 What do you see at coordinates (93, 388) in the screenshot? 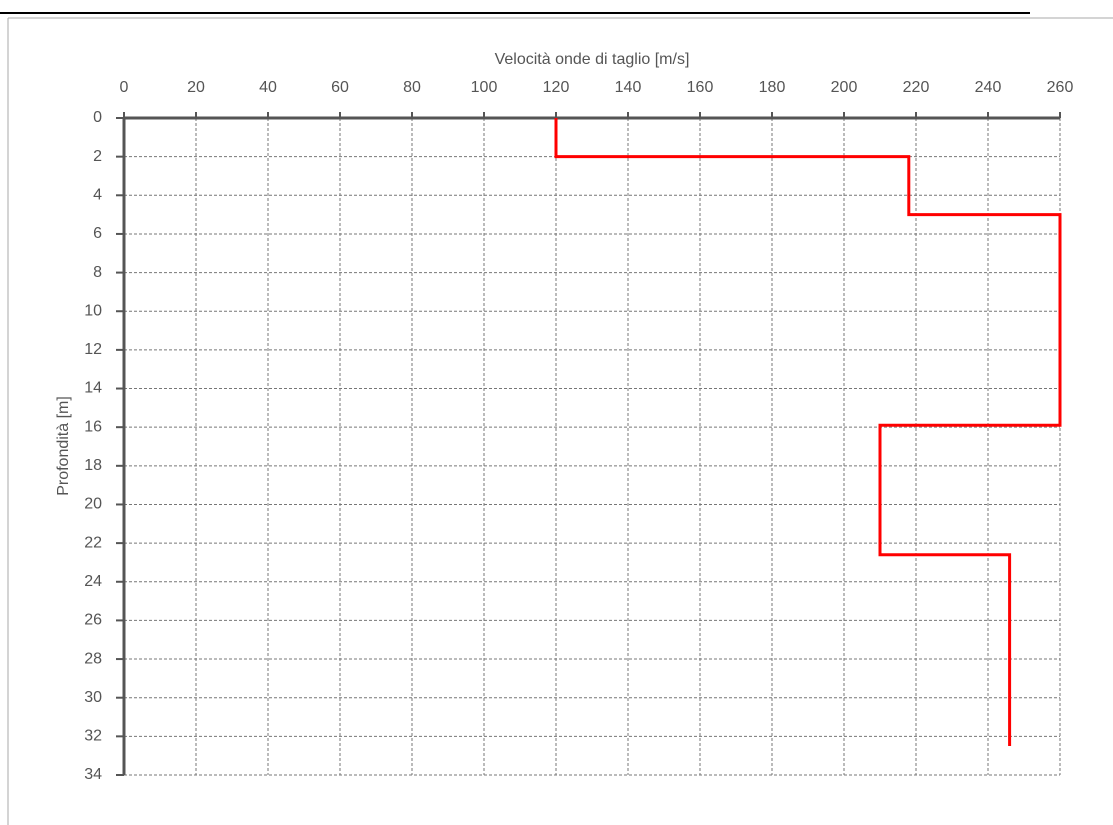
I see `y-tick-label: 14` at bounding box center [93, 388].